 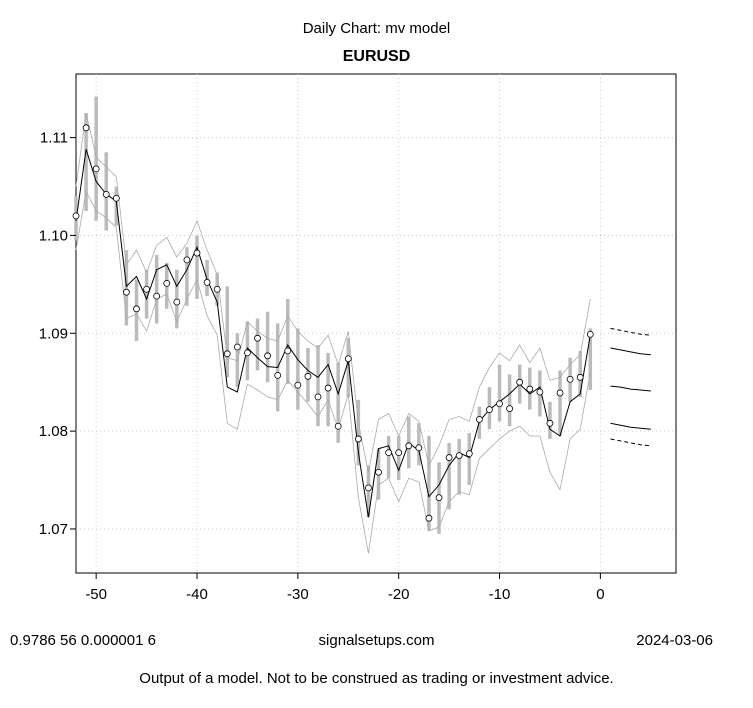 What do you see at coordinates (376, 28) in the screenshot?
I see `chart-subtitle: Daily Chart: mv model` at bounding box center [376, 28].